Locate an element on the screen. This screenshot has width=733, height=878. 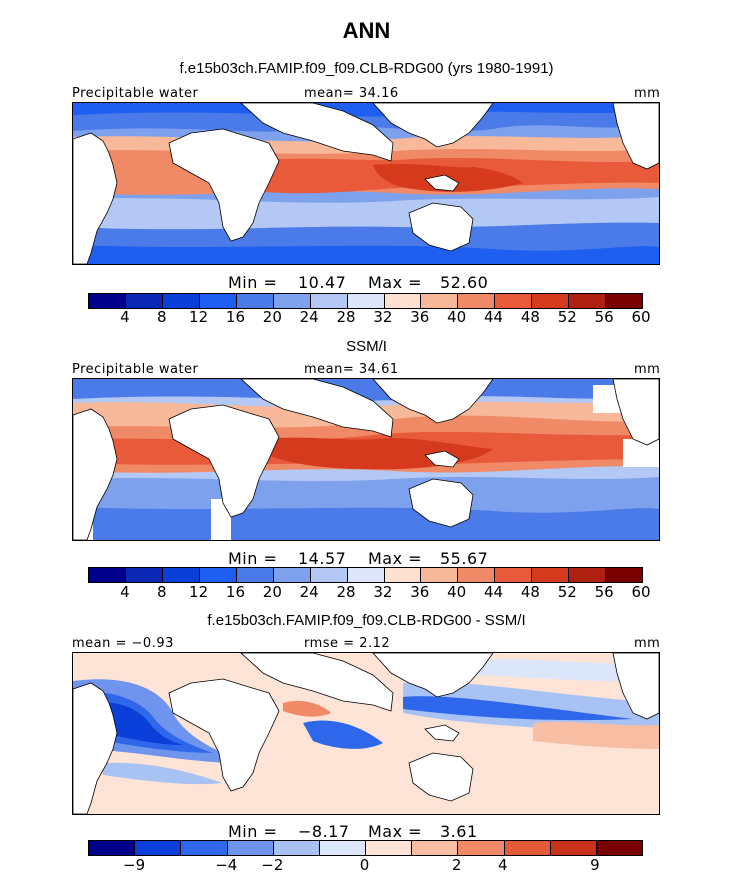
panel1-map-svg is located at coordinates (366, 183).